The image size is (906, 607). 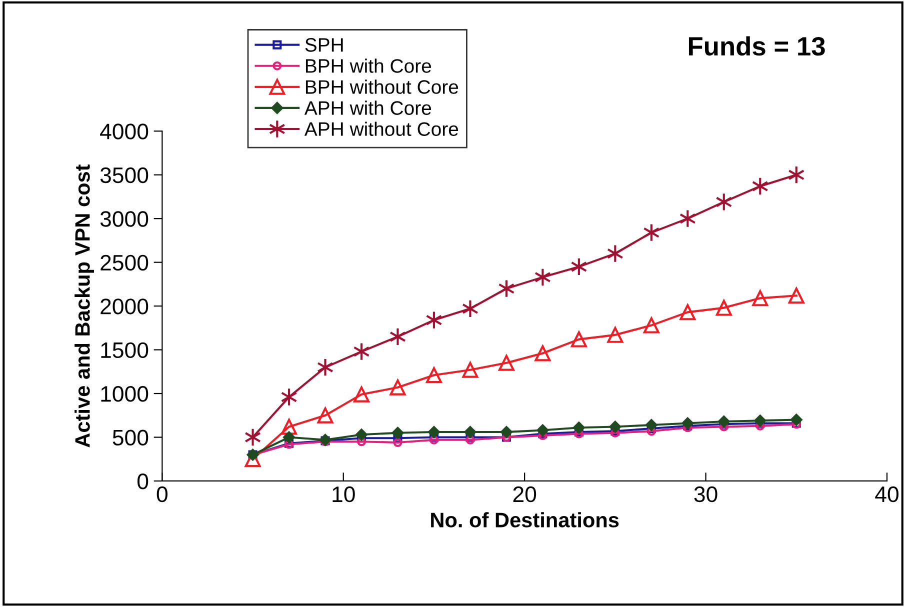 I want to click on y-tick-label: 500, so click(x=130, y=438).